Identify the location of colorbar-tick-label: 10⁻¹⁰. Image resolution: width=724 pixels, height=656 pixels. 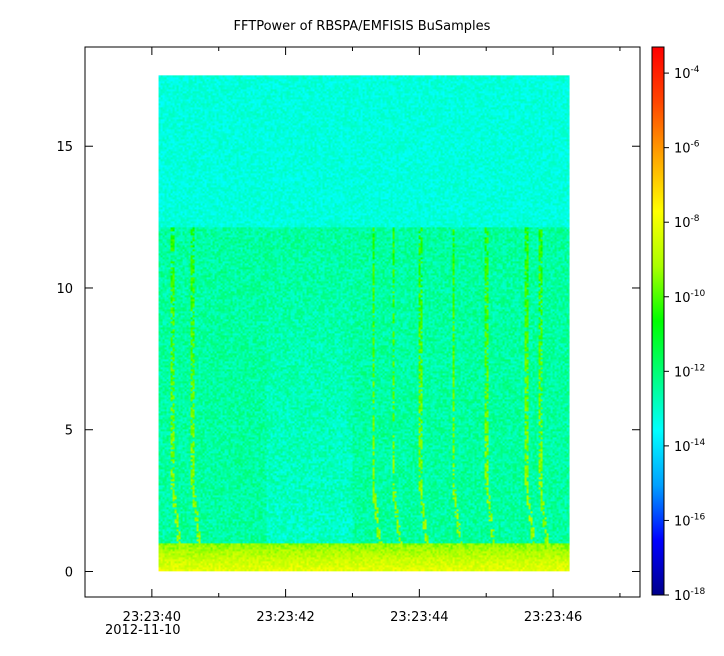
(690, 297).